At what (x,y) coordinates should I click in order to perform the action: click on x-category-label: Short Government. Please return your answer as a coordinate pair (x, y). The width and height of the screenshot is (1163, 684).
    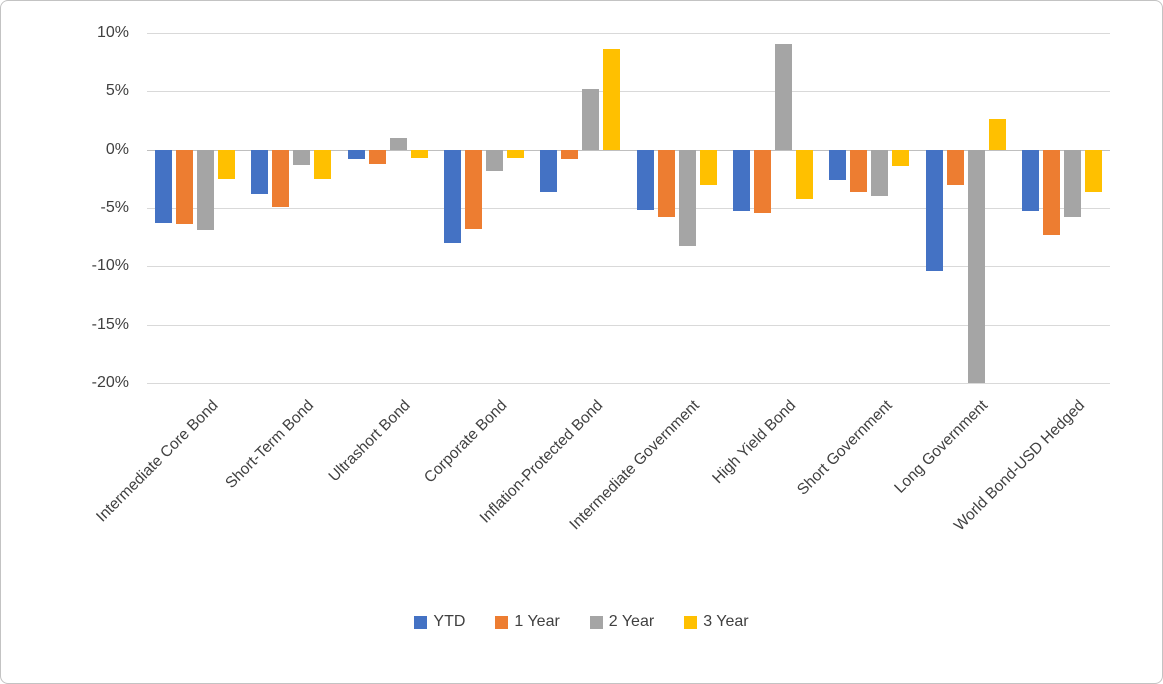
    Looking at the image, I should click on (844, 448).